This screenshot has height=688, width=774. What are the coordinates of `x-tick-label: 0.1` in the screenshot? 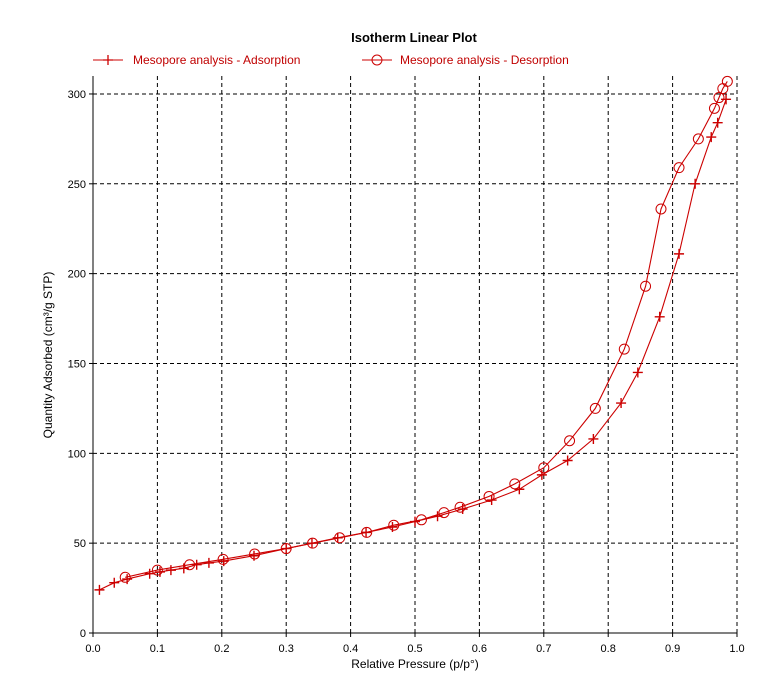 It's located at (157, 649).